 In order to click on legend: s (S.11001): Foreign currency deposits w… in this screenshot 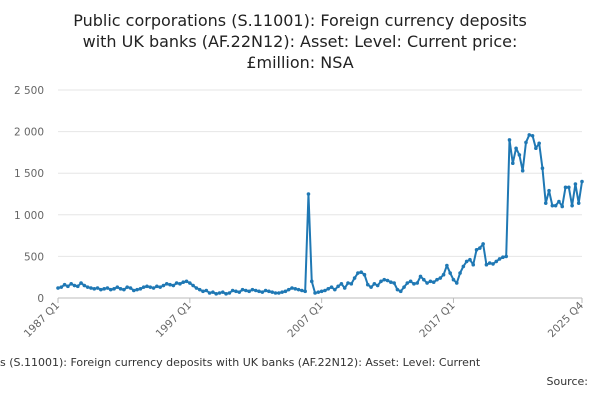, I will do `click(294, 372)`.